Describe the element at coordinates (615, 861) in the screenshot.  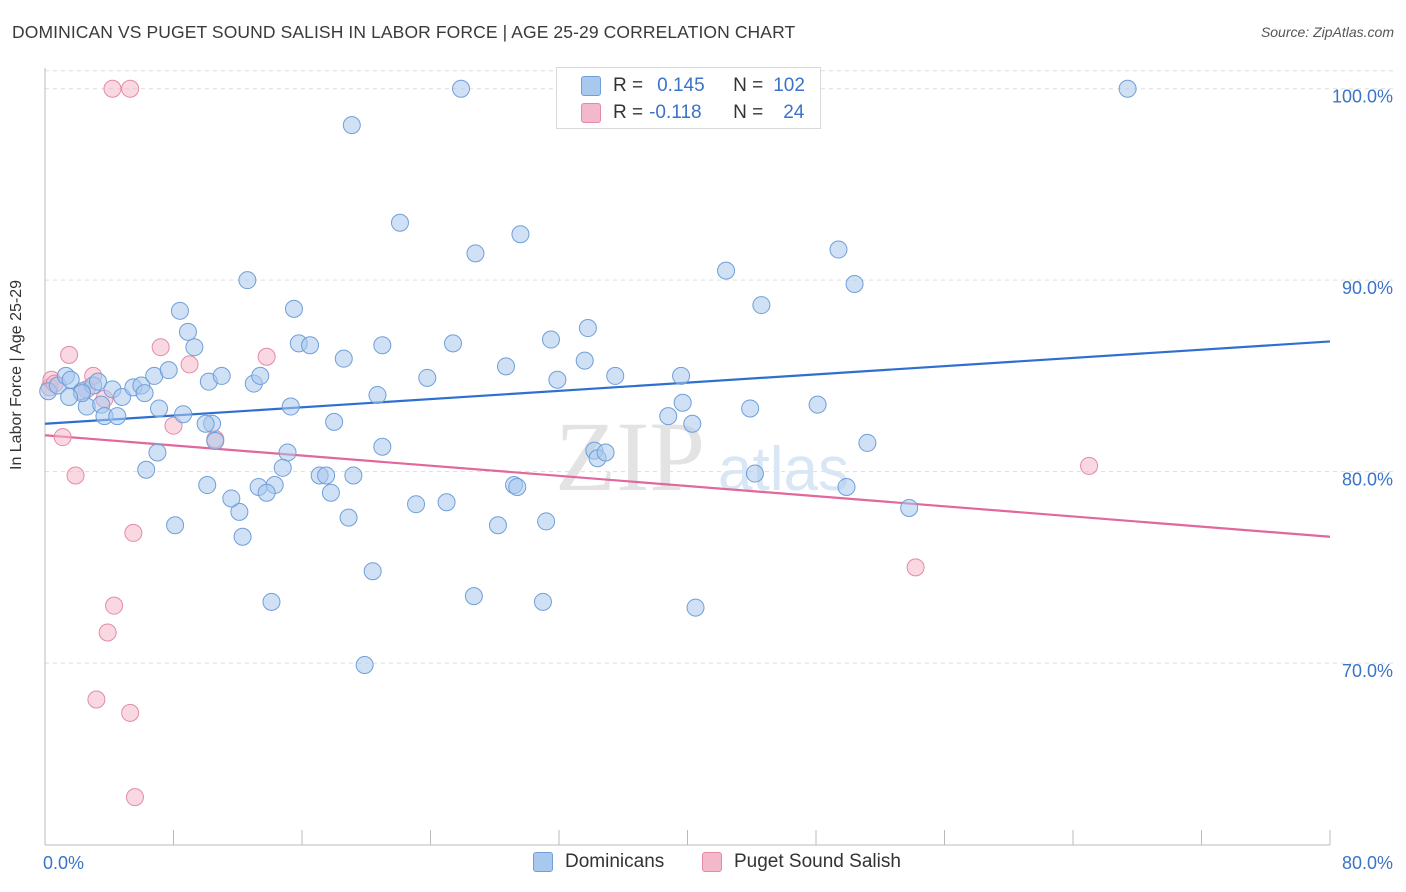
I see `legend-label: Dominicans` at that location.